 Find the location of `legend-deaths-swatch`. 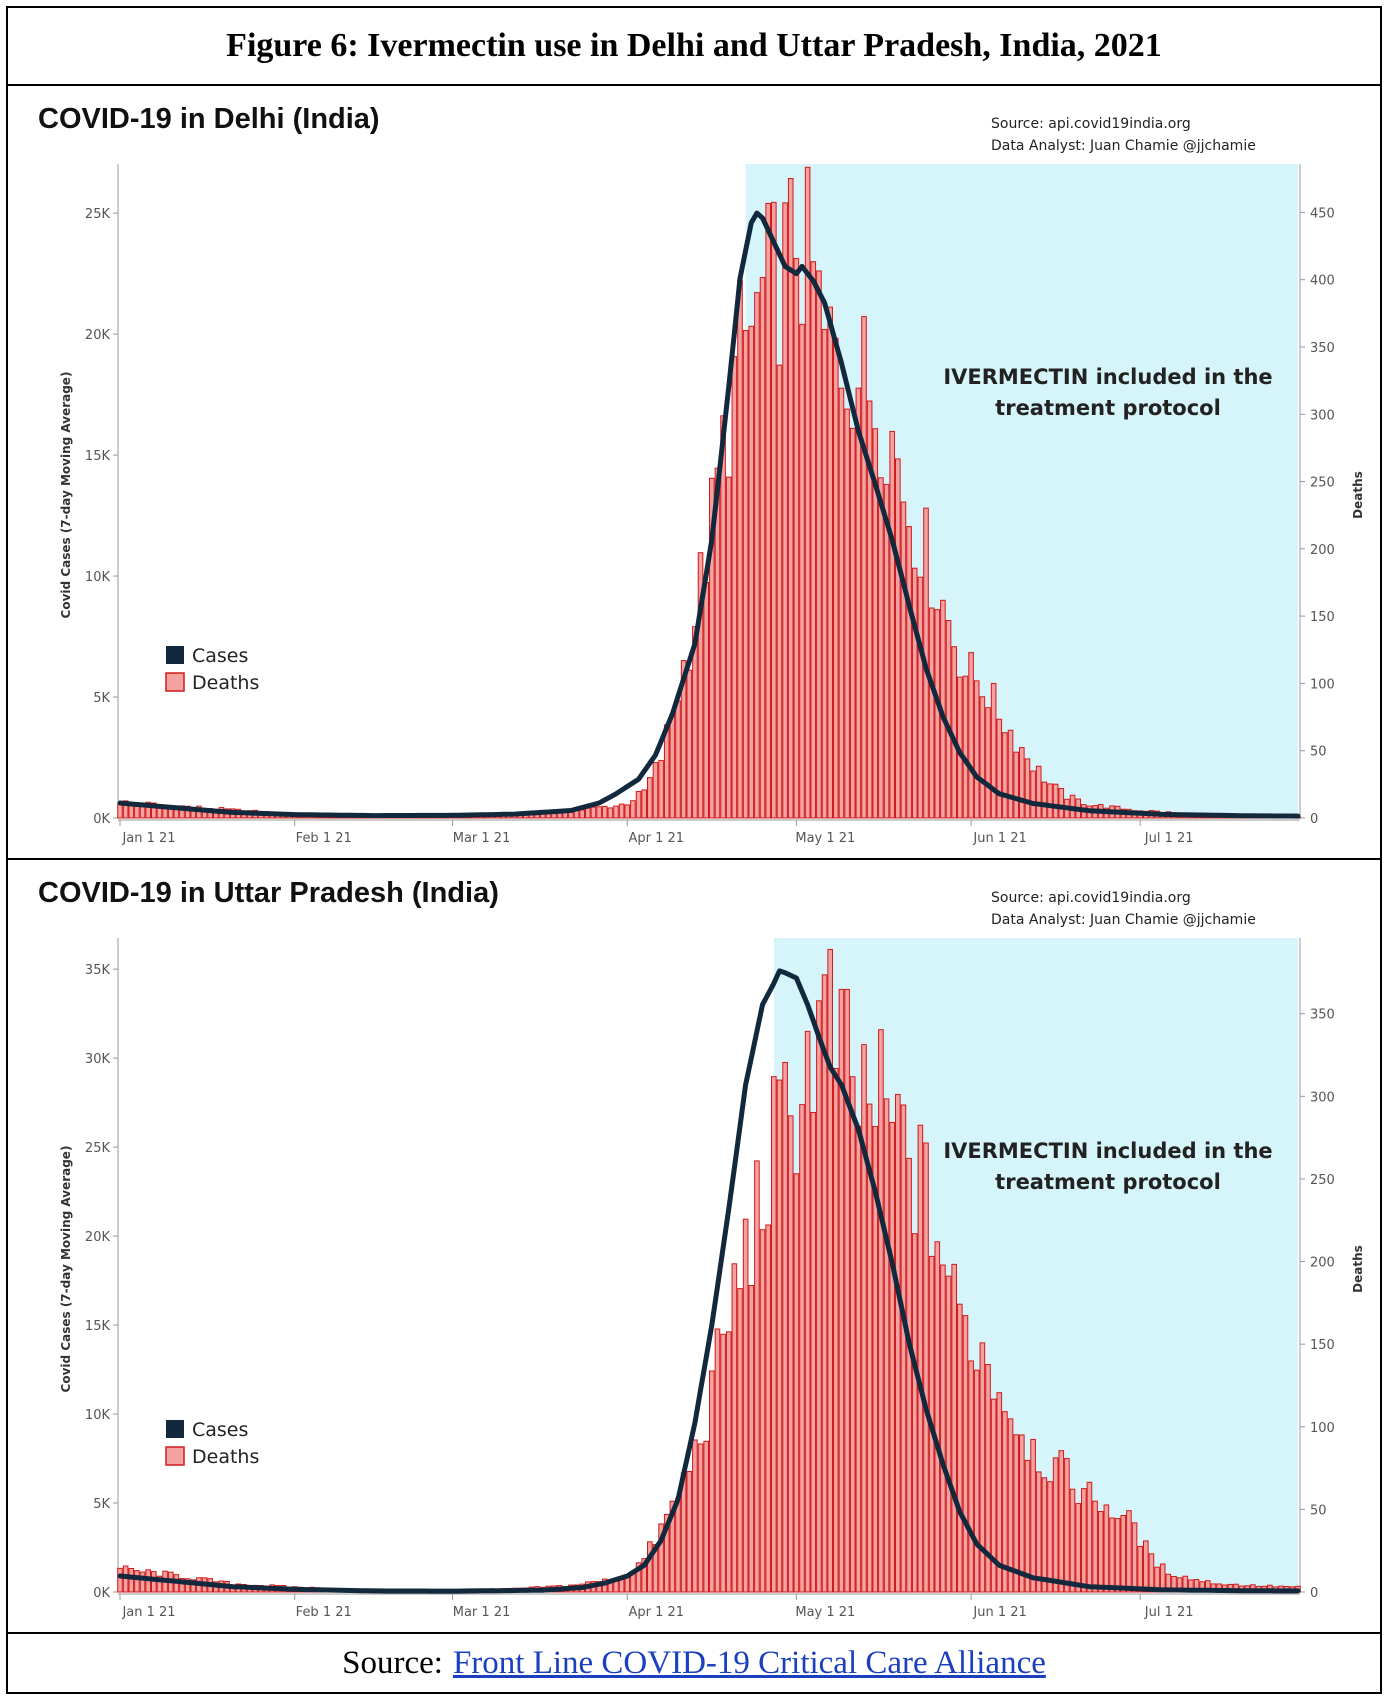

legend-deaths-swatch is located at coordinates (175, 1456).